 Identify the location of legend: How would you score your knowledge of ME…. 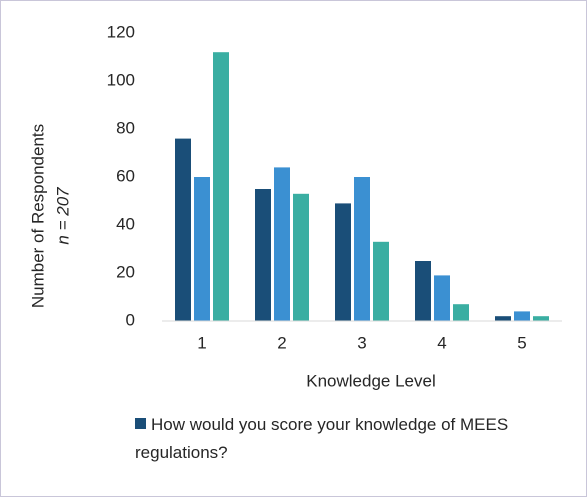
(335, 439).